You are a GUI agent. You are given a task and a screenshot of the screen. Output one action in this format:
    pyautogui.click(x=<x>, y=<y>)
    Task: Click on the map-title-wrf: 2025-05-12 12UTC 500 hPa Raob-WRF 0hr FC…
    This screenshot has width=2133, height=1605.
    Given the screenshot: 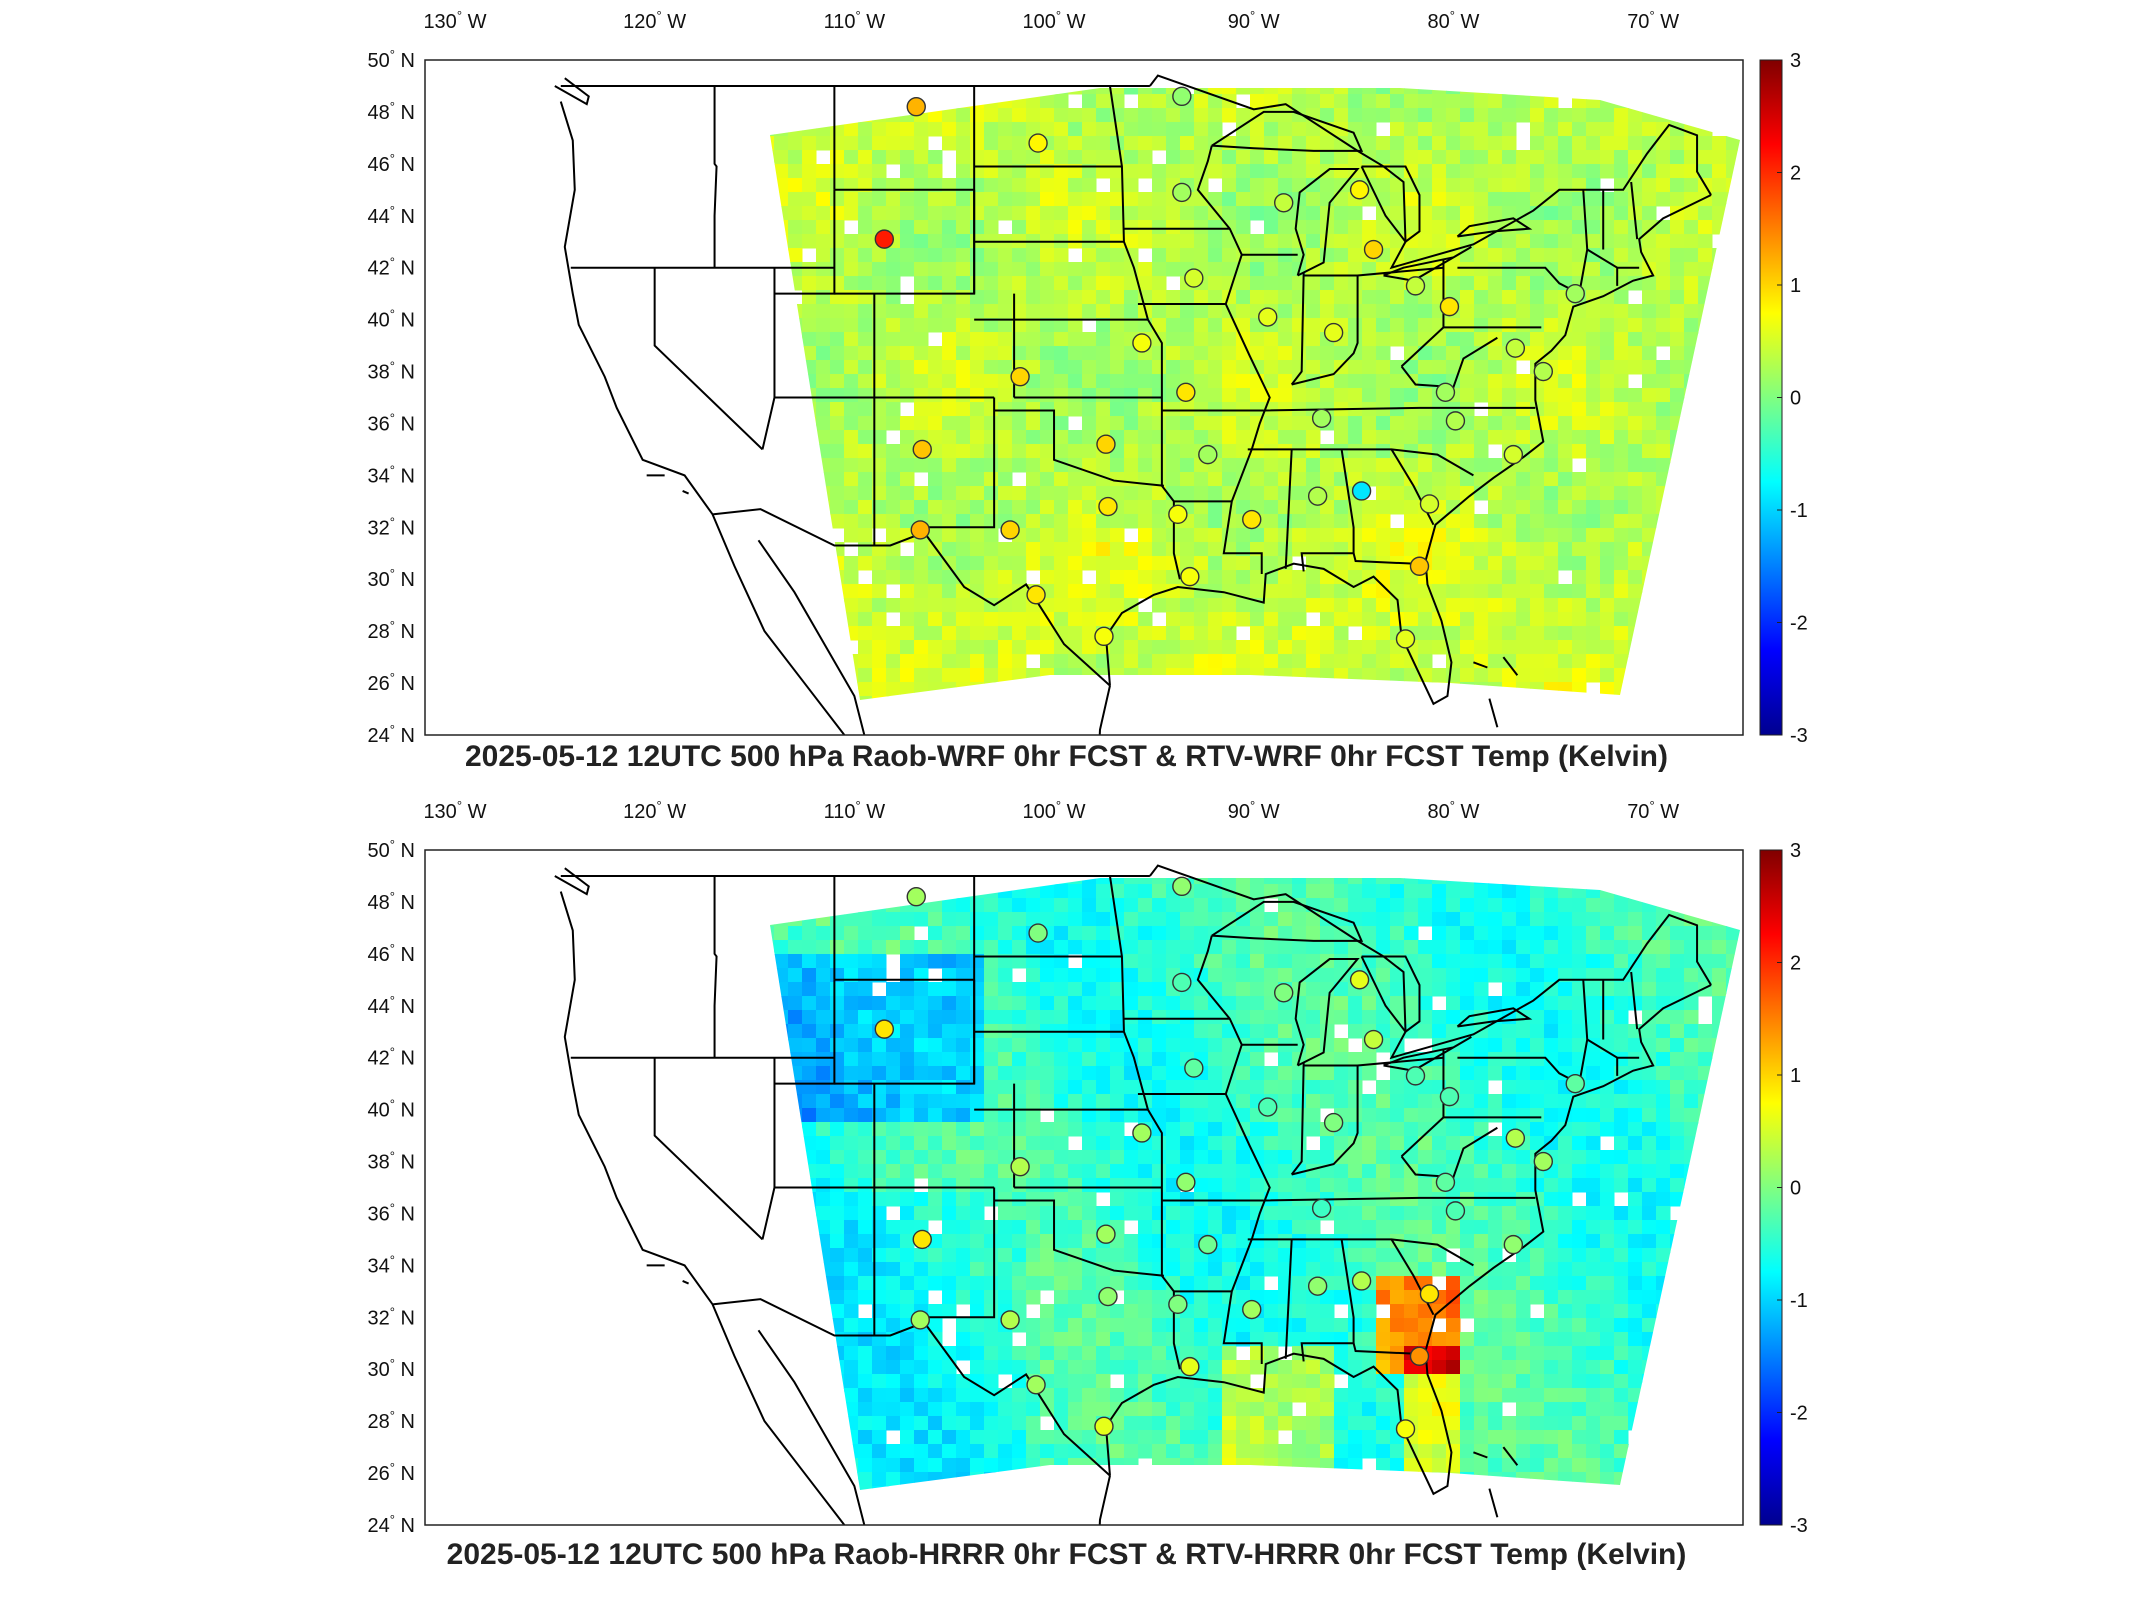 What is the action you would take?
    pyautogui.click(x=1066, y=757)
    